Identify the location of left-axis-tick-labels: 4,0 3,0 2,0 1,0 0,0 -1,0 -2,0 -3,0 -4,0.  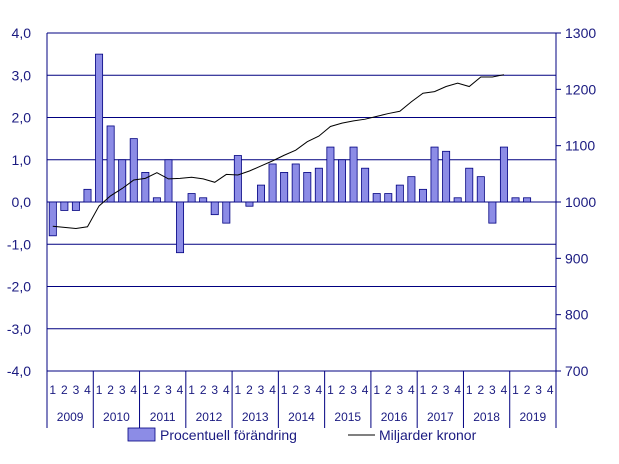
(19, 202).